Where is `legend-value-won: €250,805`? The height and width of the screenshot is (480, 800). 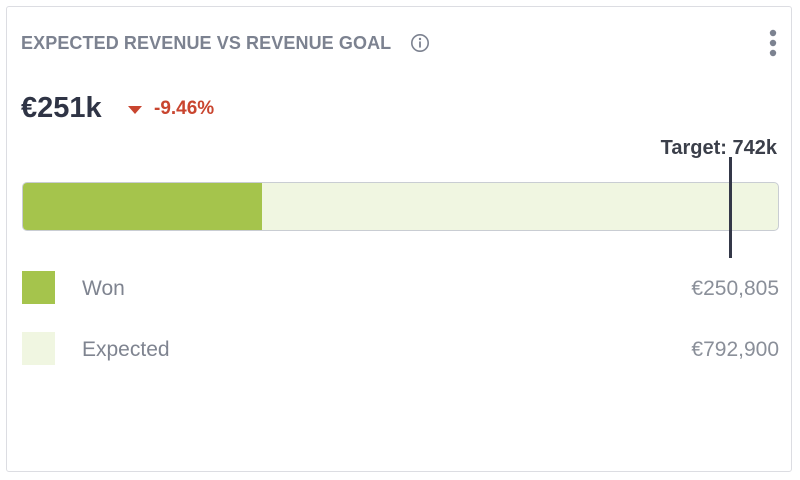 legend-value-won: €250,805 is located at coordinates (735, 288).